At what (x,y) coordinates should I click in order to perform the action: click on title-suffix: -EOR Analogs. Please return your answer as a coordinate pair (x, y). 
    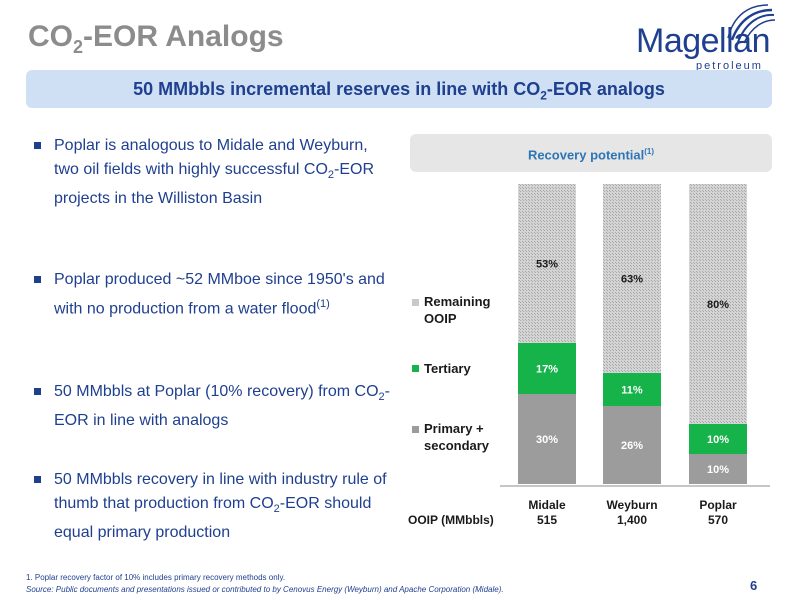
    Looking at the image, I should click on (183, 36).